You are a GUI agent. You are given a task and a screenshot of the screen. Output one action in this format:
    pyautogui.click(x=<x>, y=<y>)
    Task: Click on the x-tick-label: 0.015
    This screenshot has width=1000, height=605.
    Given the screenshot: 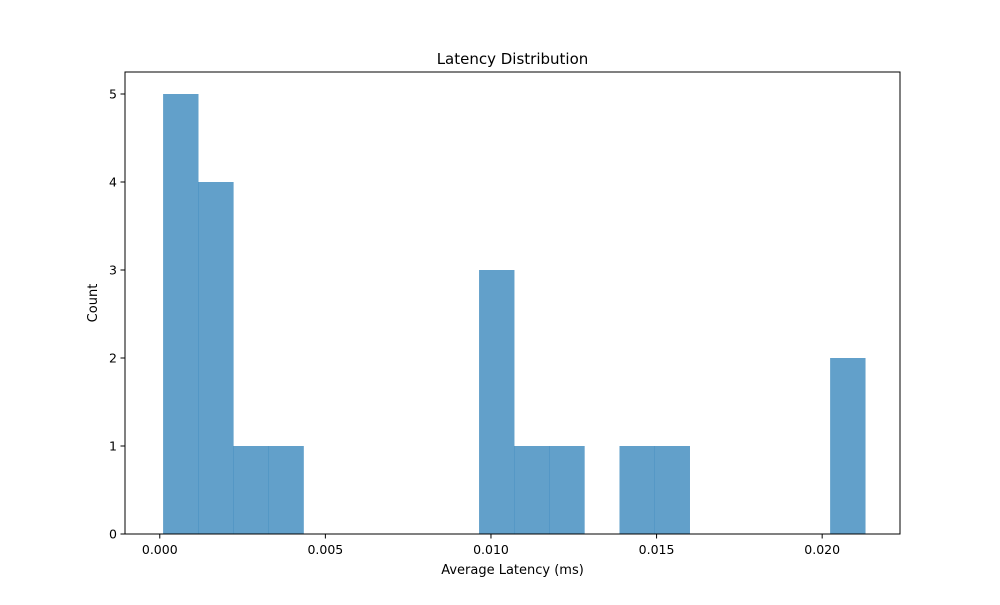 What is the action you would take?
    pyautogui.click(x=657, y=549)
    